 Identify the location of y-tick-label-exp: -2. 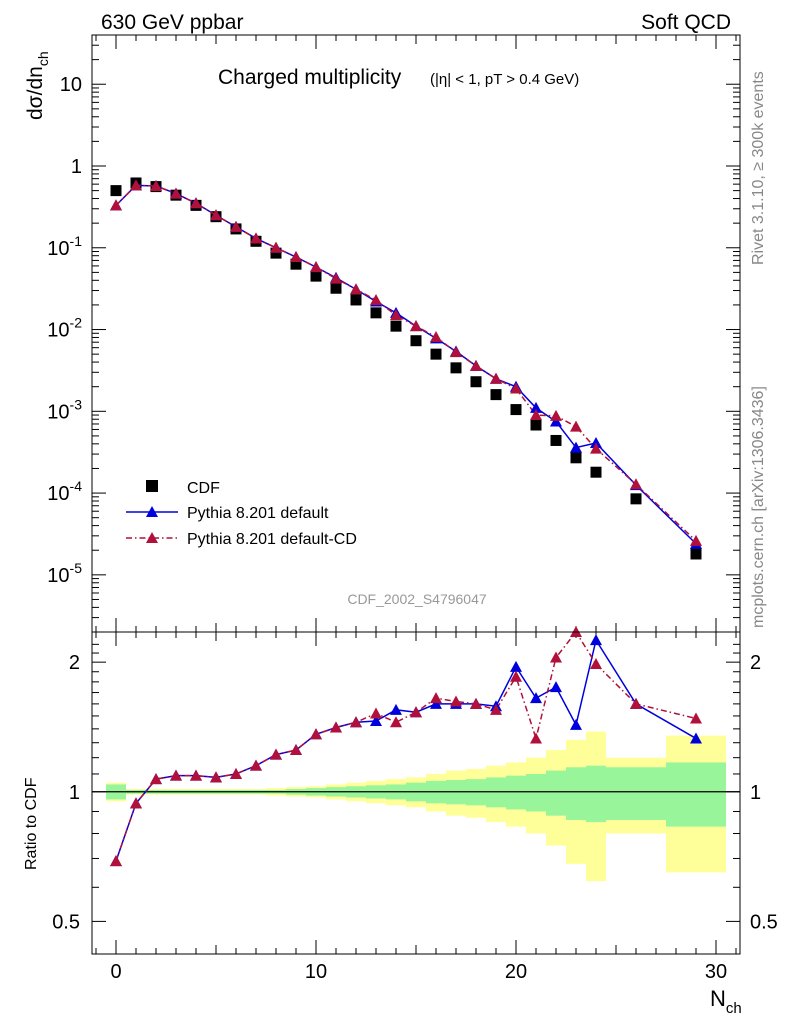
(76, 323).